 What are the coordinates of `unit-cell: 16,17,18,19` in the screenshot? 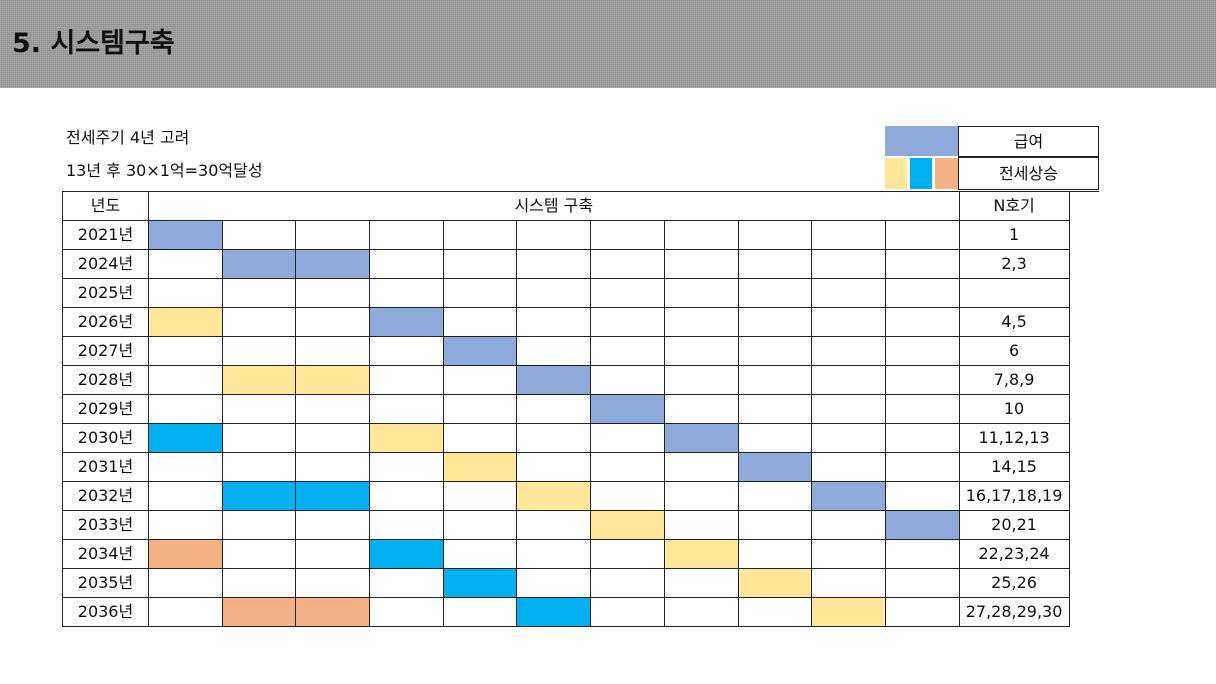 It's located at (1014, 496).